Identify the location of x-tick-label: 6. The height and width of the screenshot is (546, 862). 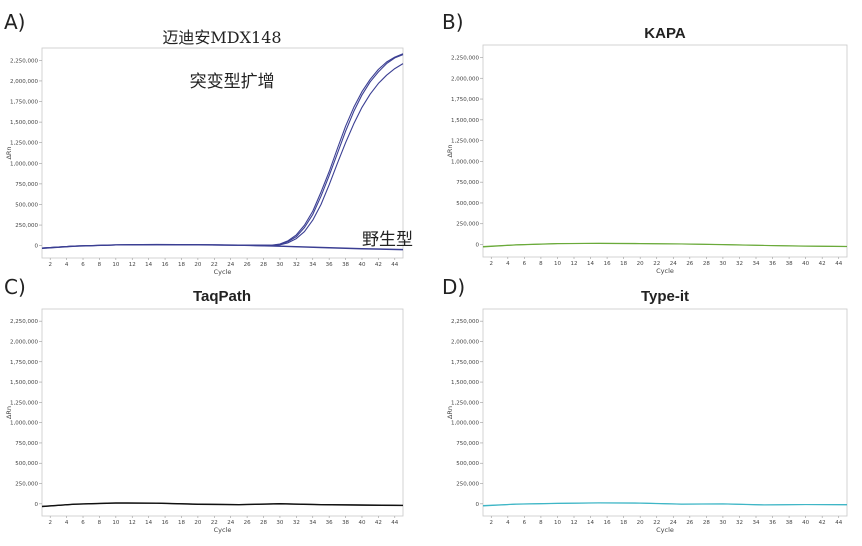
(525, 264).